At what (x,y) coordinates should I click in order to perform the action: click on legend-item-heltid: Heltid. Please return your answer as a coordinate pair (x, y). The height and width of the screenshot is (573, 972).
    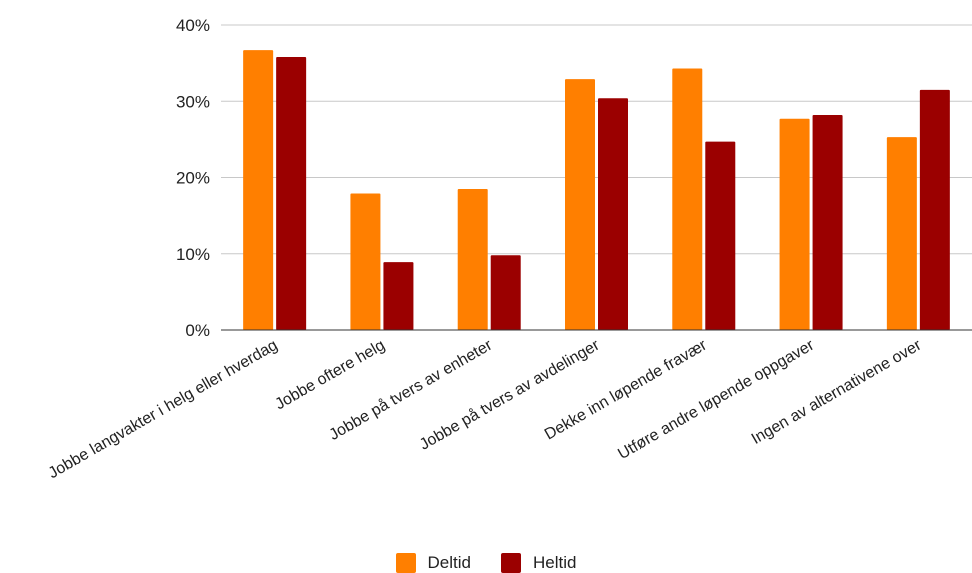
    Looking at the image, I should click on (538, 563).